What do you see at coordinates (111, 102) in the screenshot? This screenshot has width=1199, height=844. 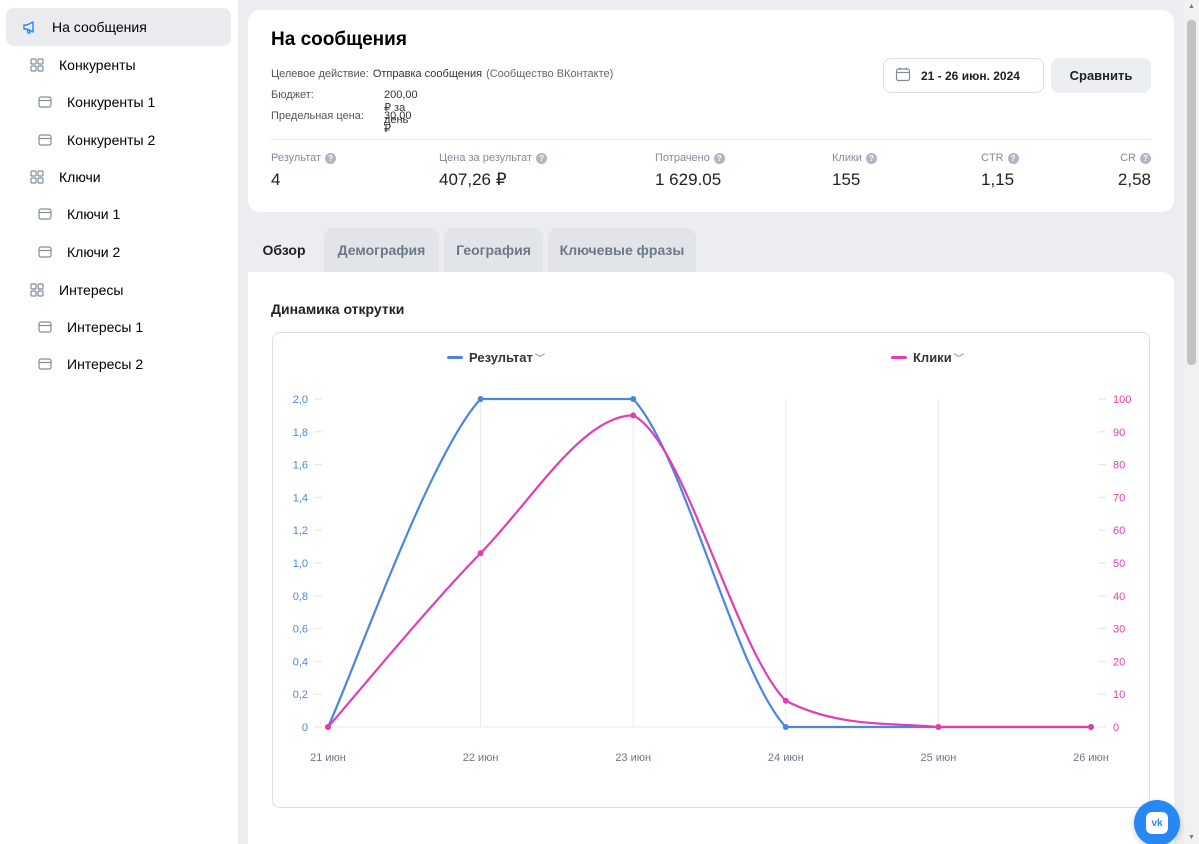 I see `sidebar-item-label: Конкуренты 1` at bounding box center [111, 102].